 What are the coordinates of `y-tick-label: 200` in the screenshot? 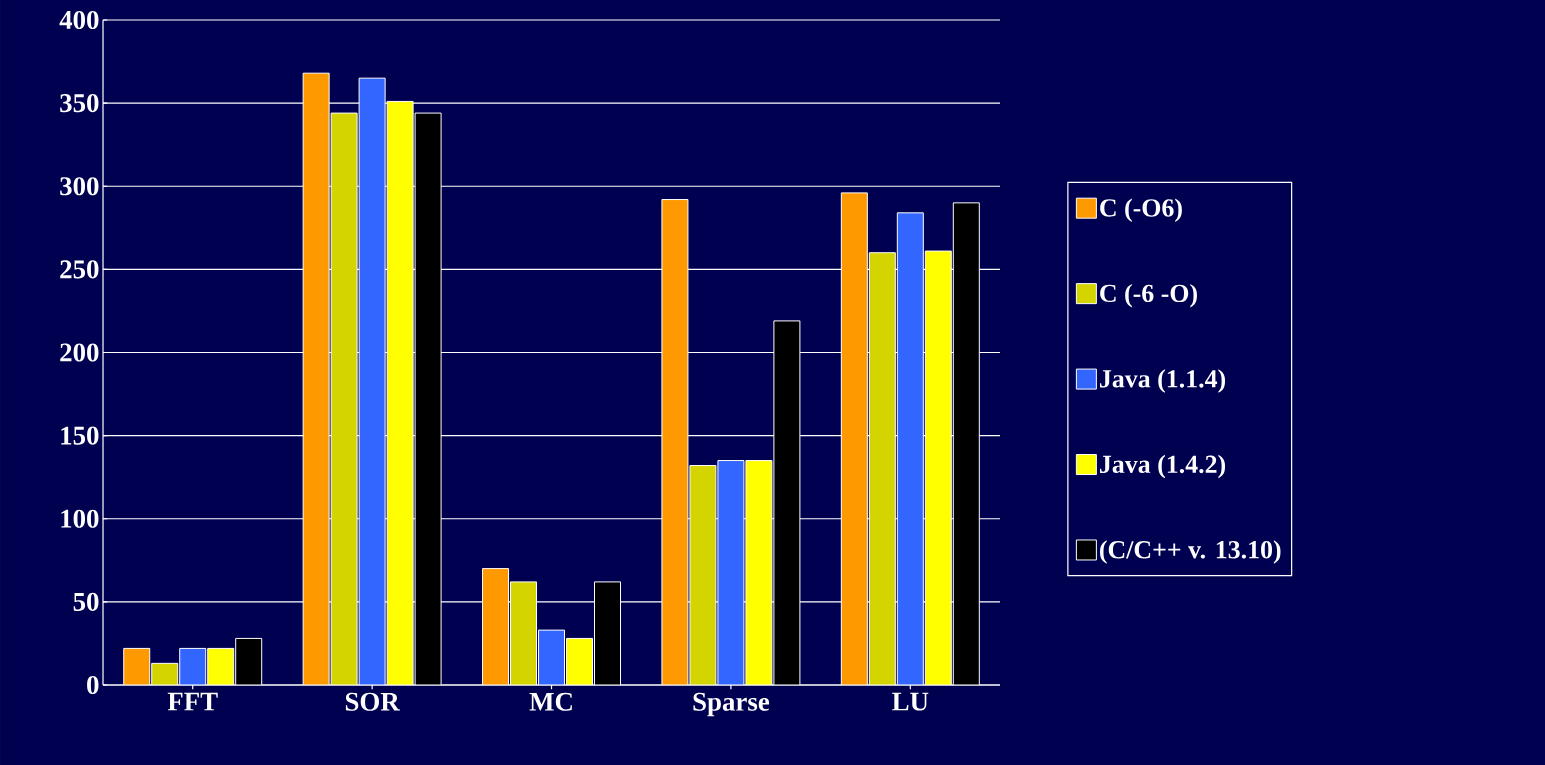 It's located at (79, 352).